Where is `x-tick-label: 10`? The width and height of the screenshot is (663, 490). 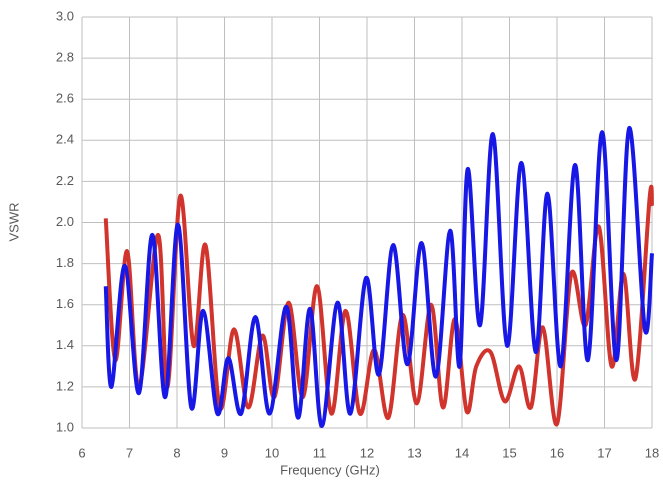
x-tick-label: 10 is located at coordinates (272, 452).